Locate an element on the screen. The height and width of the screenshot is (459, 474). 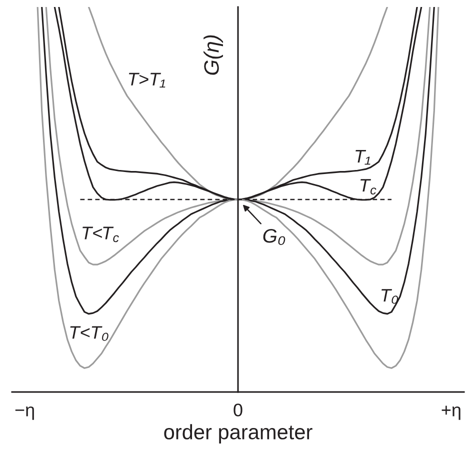
x-tick-label: 0 is located at coordinates (238, 410).